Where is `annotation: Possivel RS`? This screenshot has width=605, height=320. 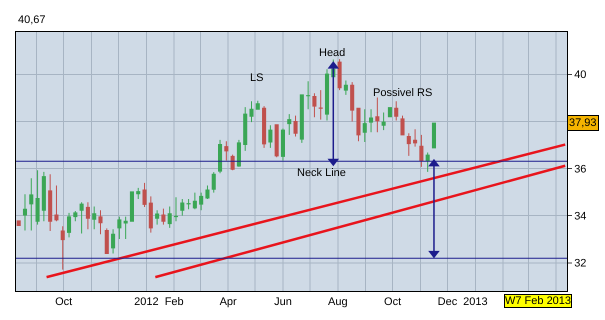 annotation: Possivel RS is located at coordinates (402, 93).